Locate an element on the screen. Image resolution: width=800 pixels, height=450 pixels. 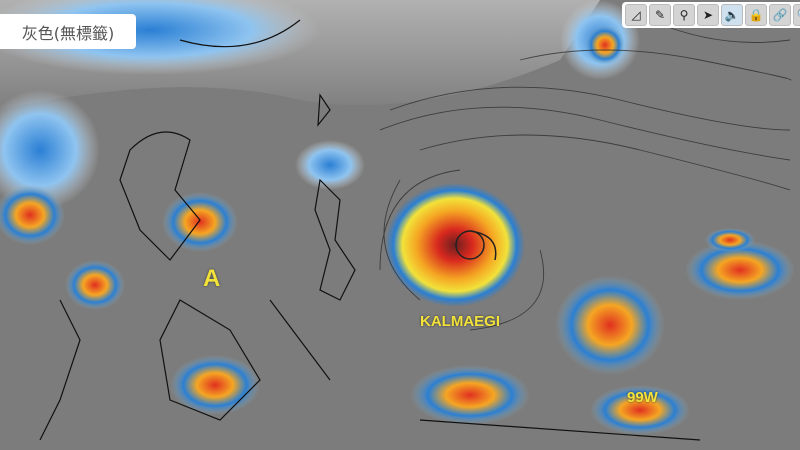
pencil-icon: ✎ is located at coordinates (660, 15).